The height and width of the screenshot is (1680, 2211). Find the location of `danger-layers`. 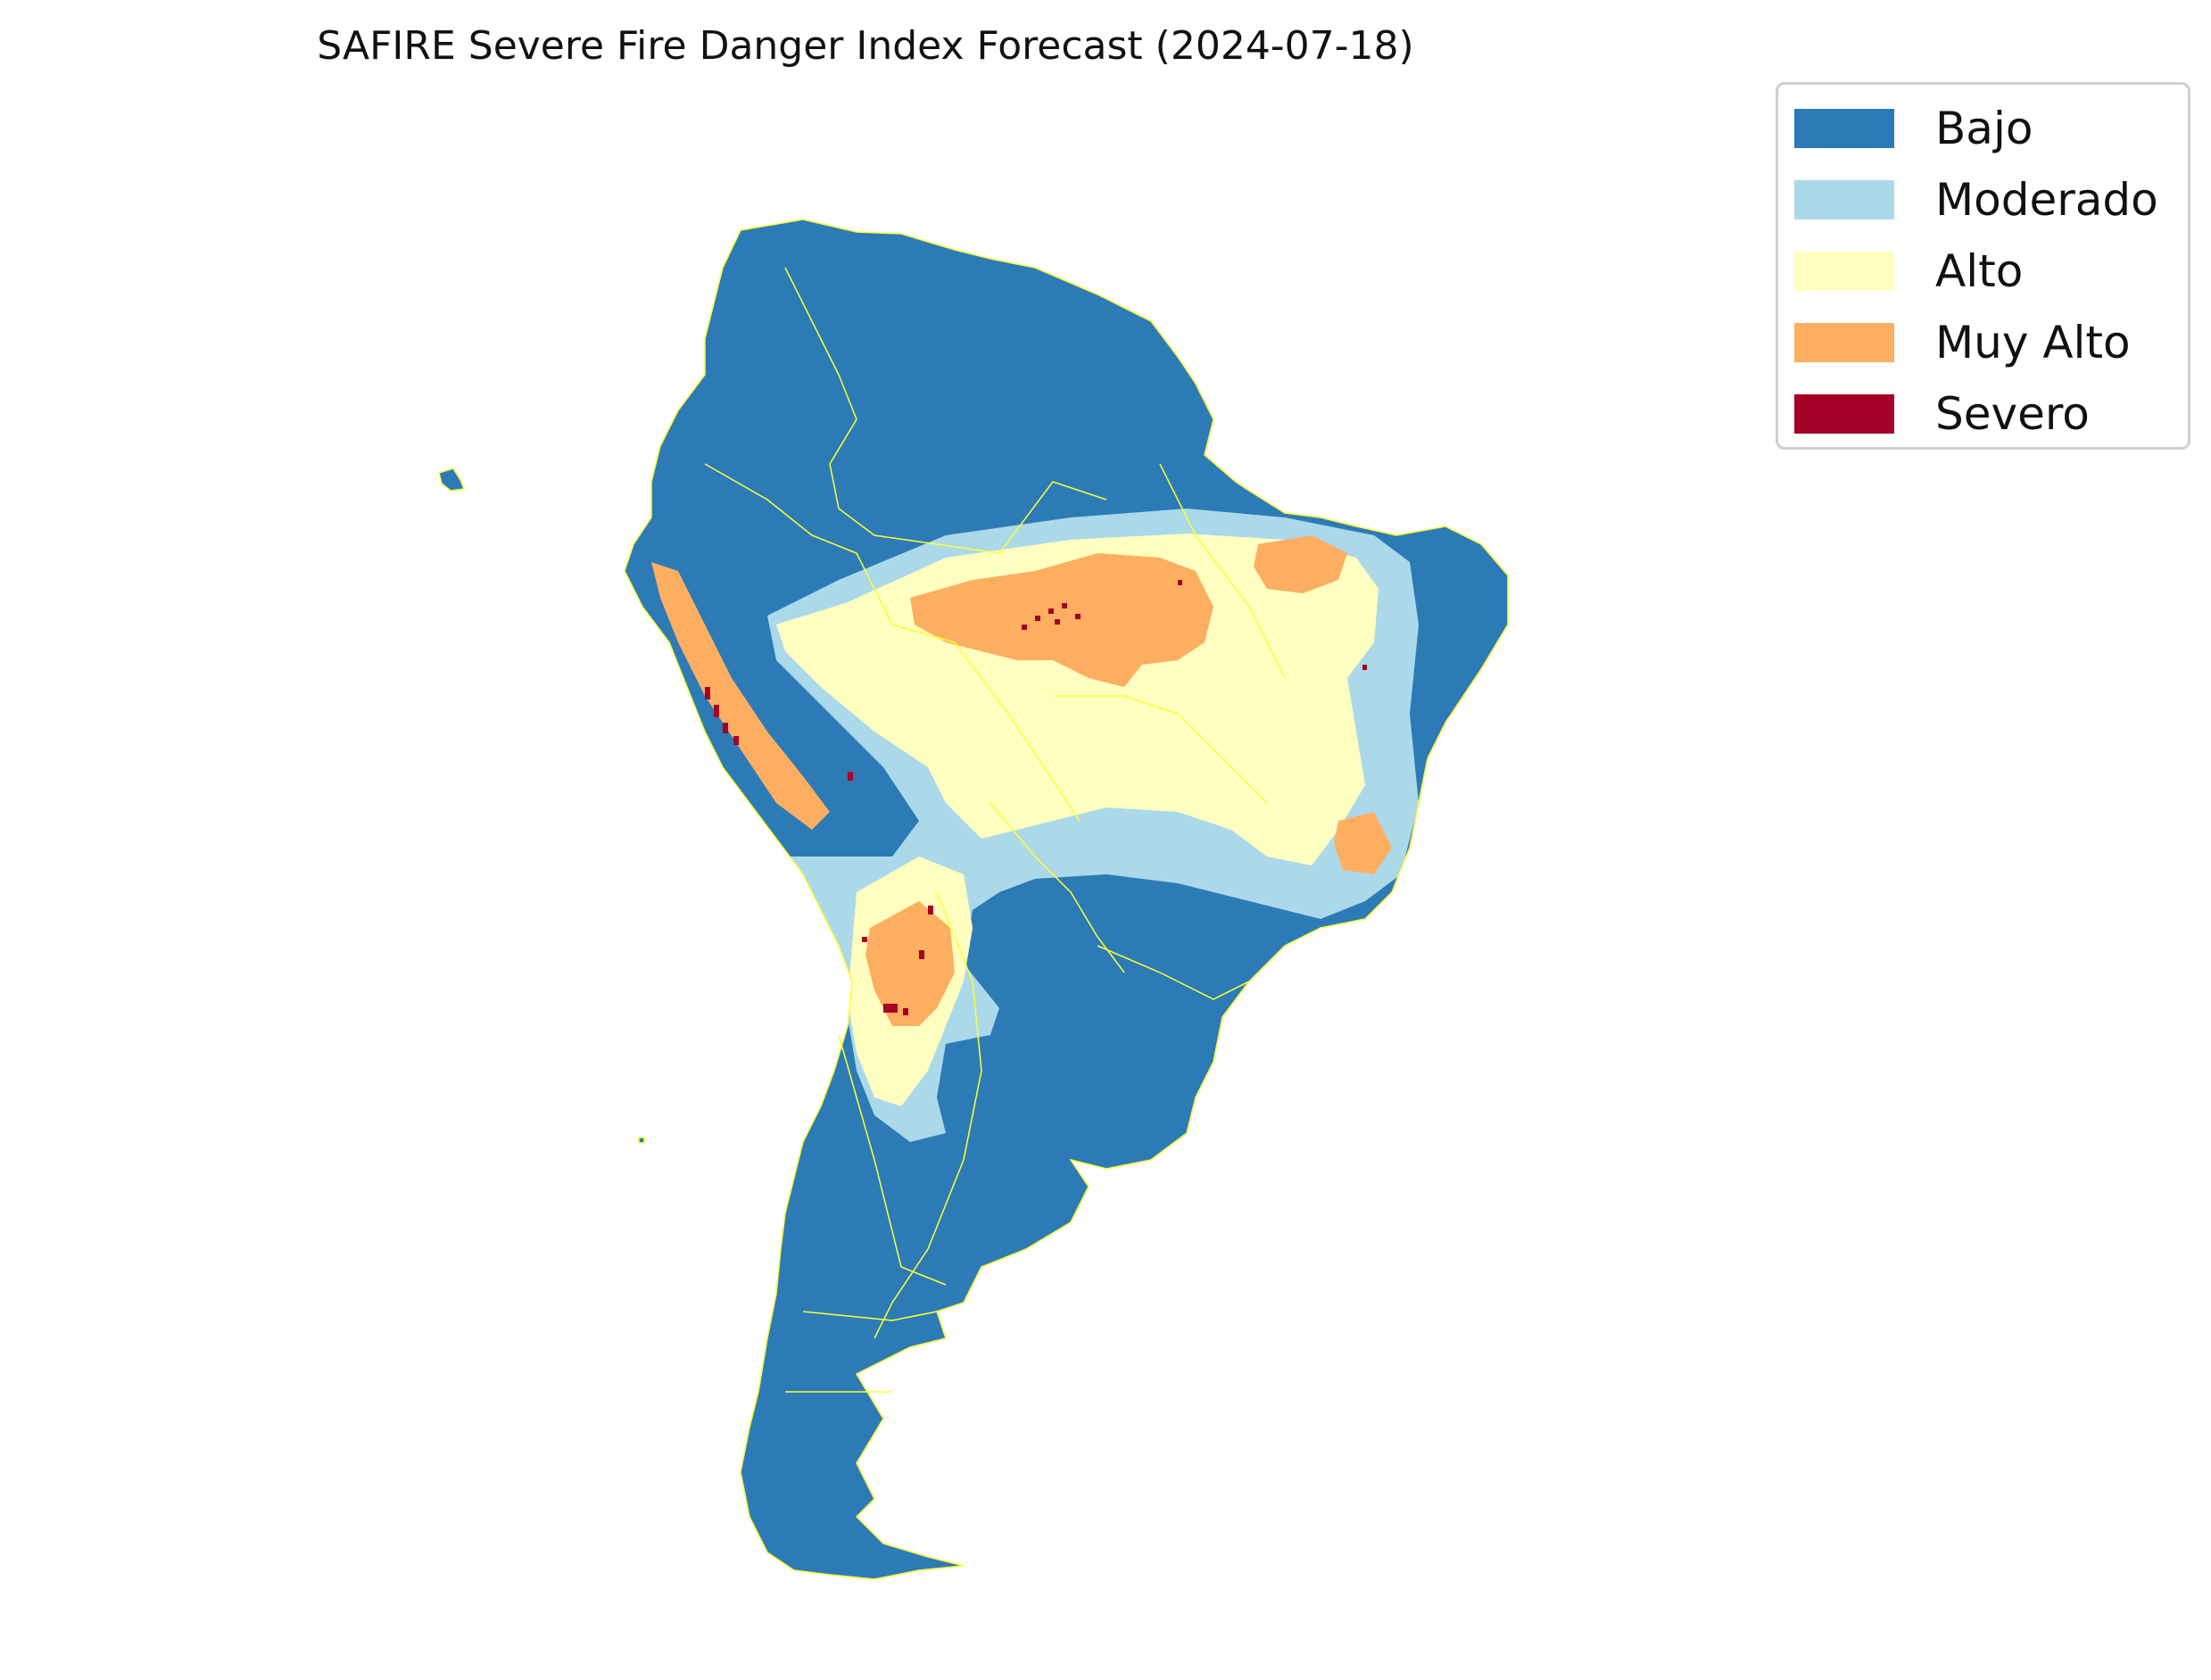

danger-layers is located at coordinates (1035, 825).